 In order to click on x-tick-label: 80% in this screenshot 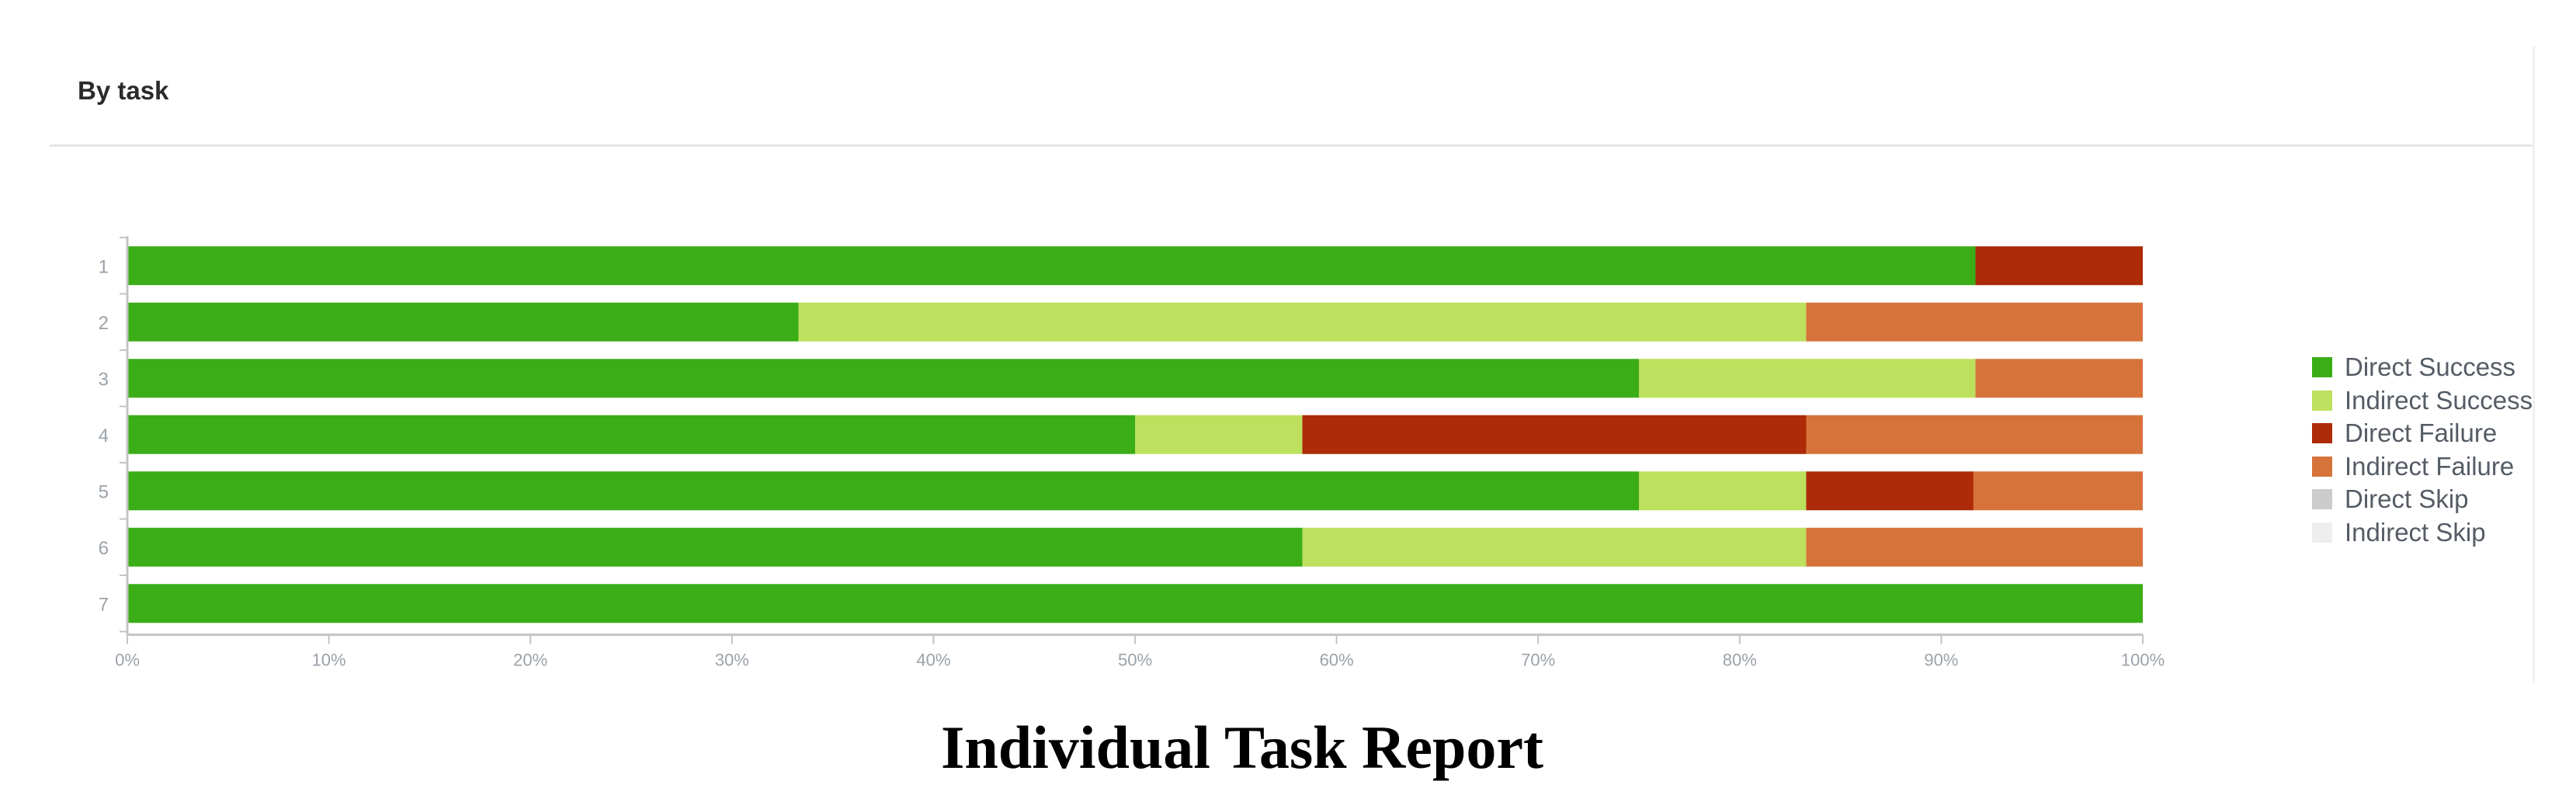, I will do `click(1740, 661)`.